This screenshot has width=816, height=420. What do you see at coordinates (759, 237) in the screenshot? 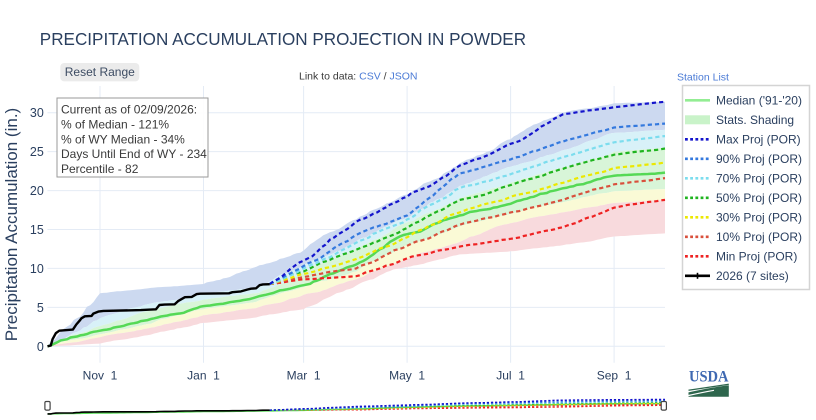
I see `svg-text: 10% Proj (POR)` at bounding box center [759, 237].